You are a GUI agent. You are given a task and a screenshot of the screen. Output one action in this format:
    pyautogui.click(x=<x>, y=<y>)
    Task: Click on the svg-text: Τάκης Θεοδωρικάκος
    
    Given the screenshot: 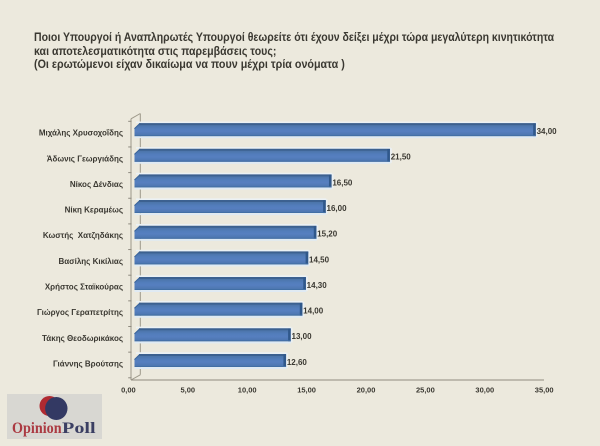 What is the action you would take?
    pyautogui.click(x=82, y=338)
    